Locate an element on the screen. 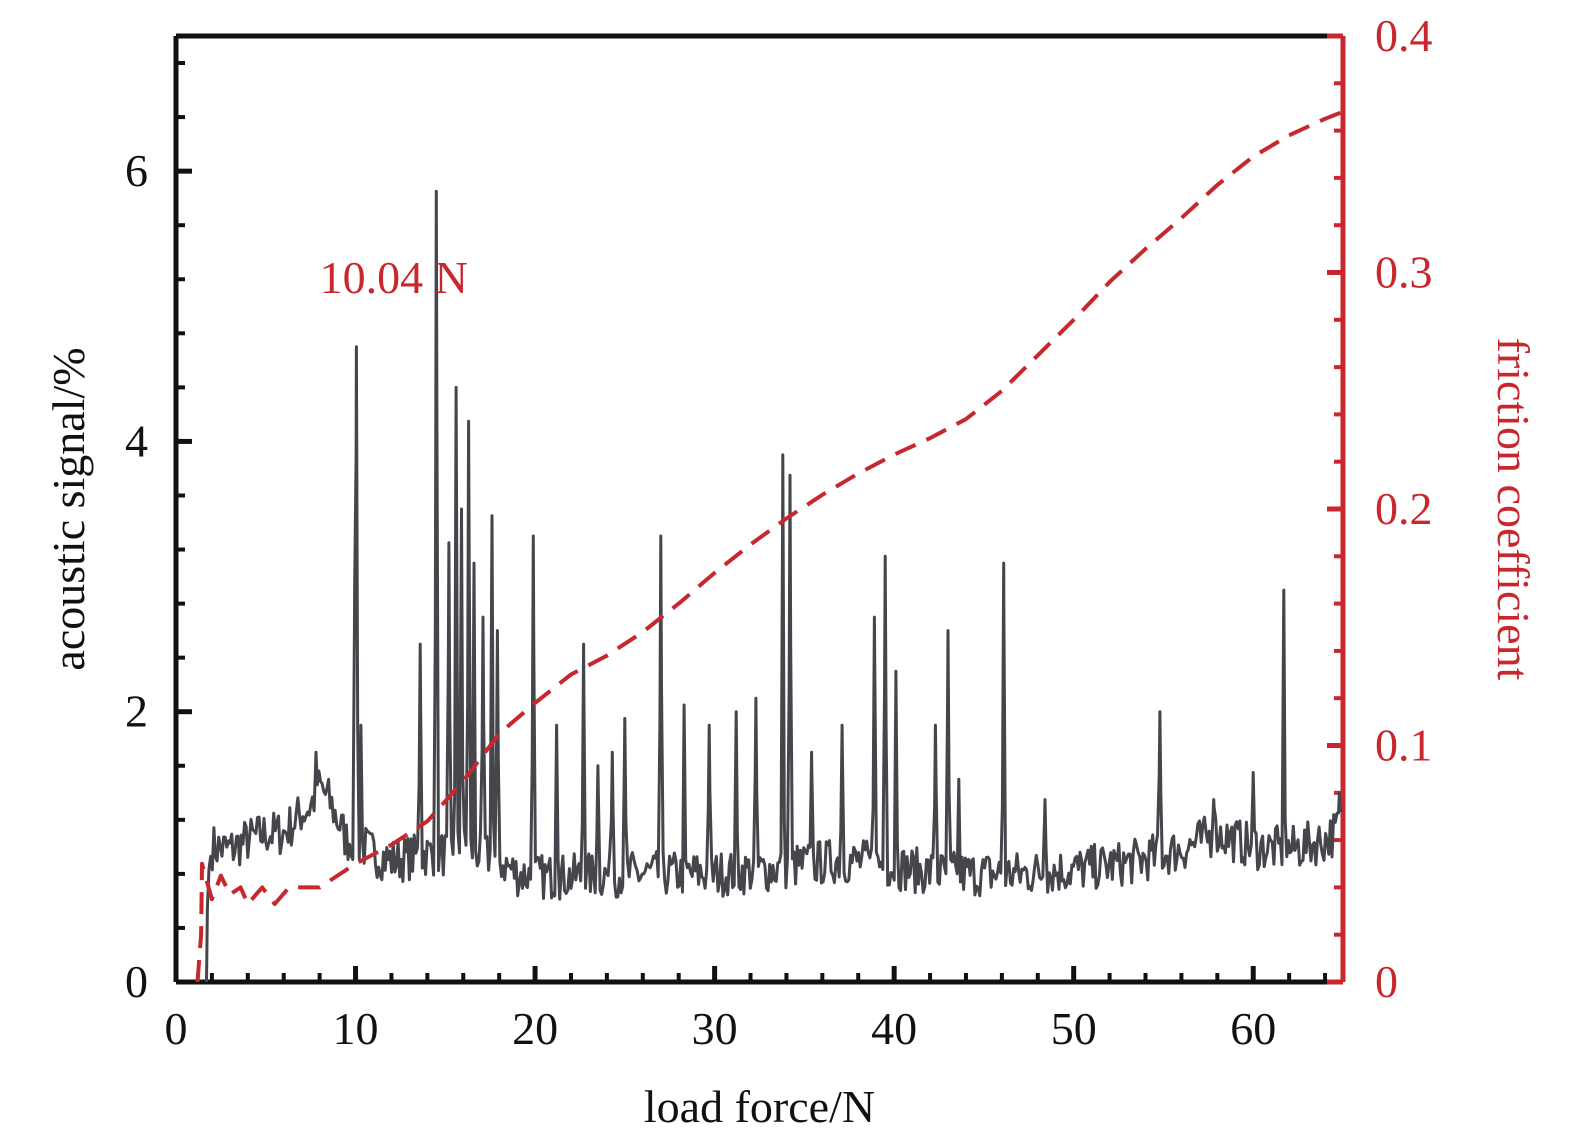 This screenshot has width=1575, height=1144. y-left-tick-label: 2 is located at coordinates (136, 711).